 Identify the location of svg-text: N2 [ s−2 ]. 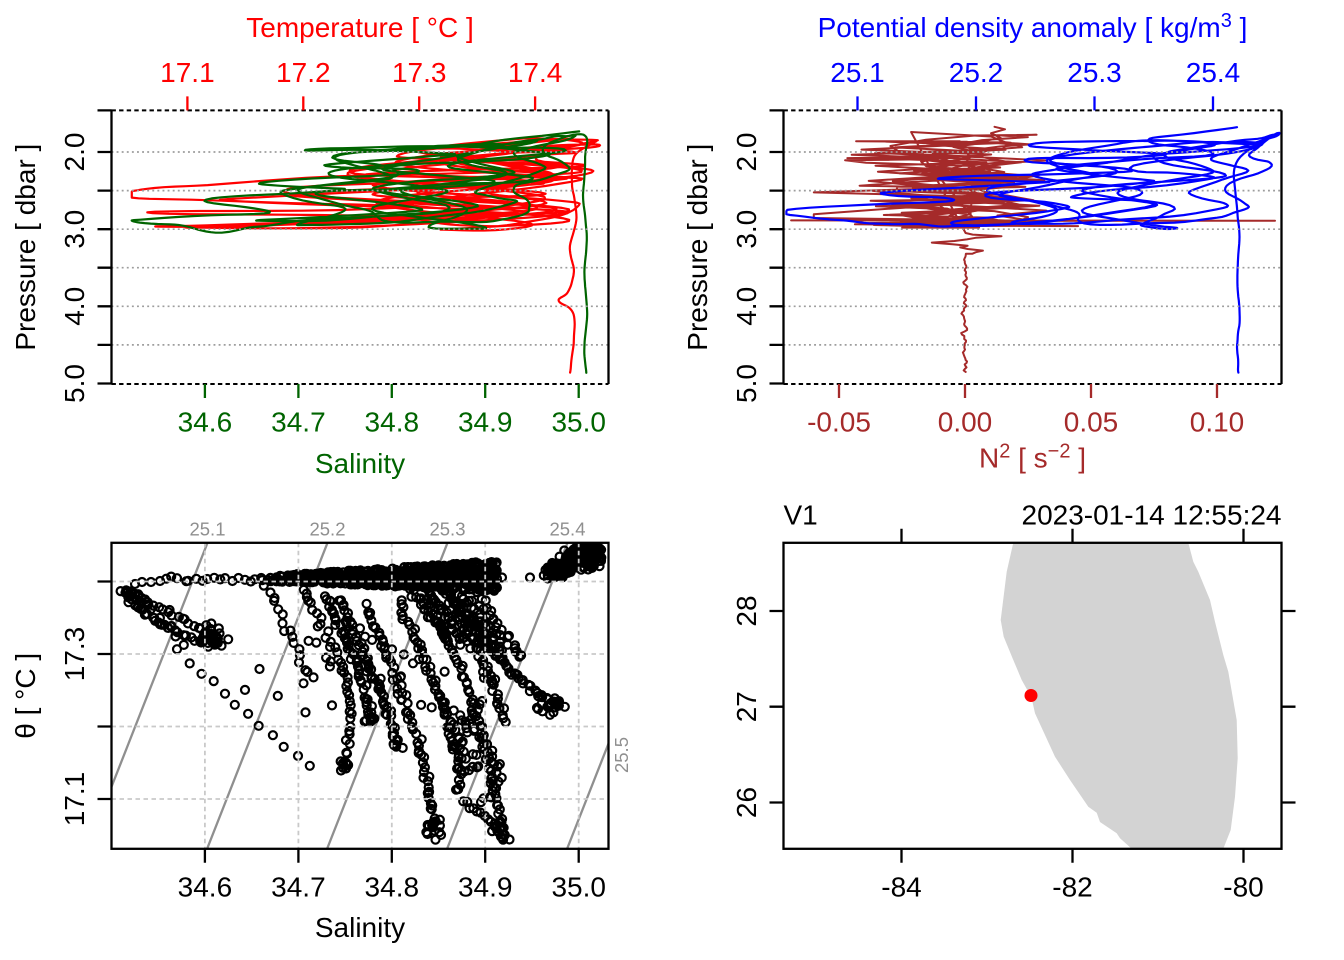
(1032, 457).